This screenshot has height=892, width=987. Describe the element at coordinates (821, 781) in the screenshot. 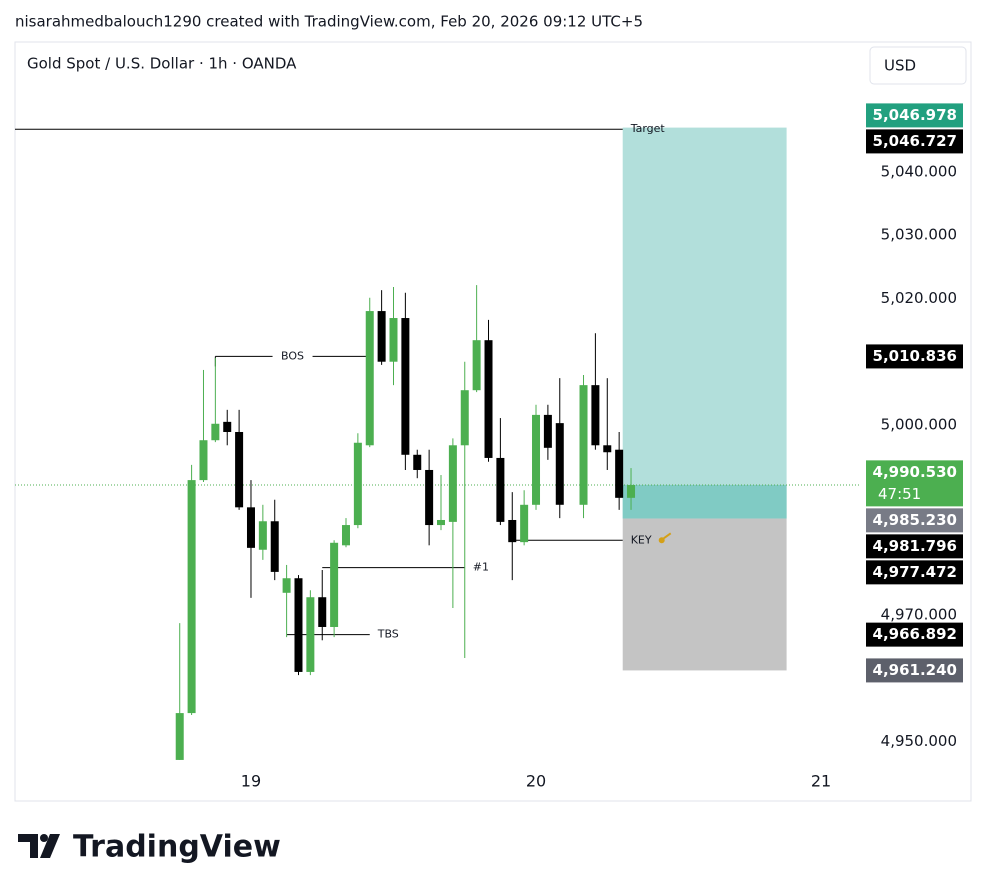

I see `x-tick-label: 21` at that location.